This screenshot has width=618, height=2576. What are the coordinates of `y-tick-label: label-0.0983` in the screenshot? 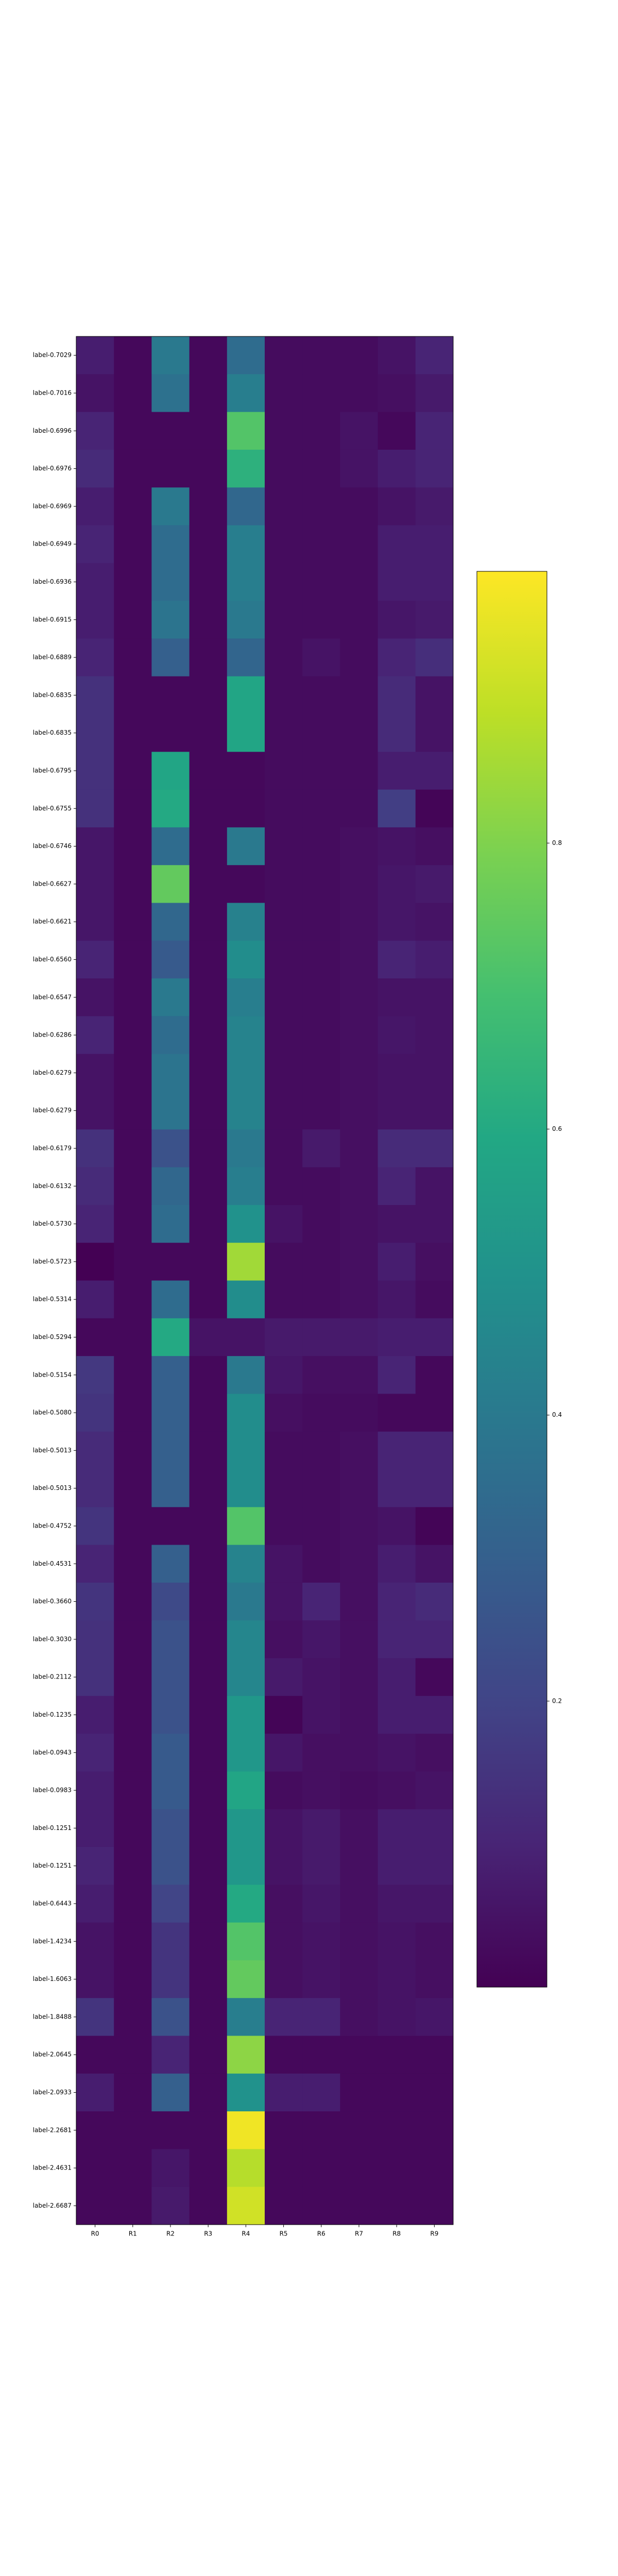 It's located at (52, 1790).